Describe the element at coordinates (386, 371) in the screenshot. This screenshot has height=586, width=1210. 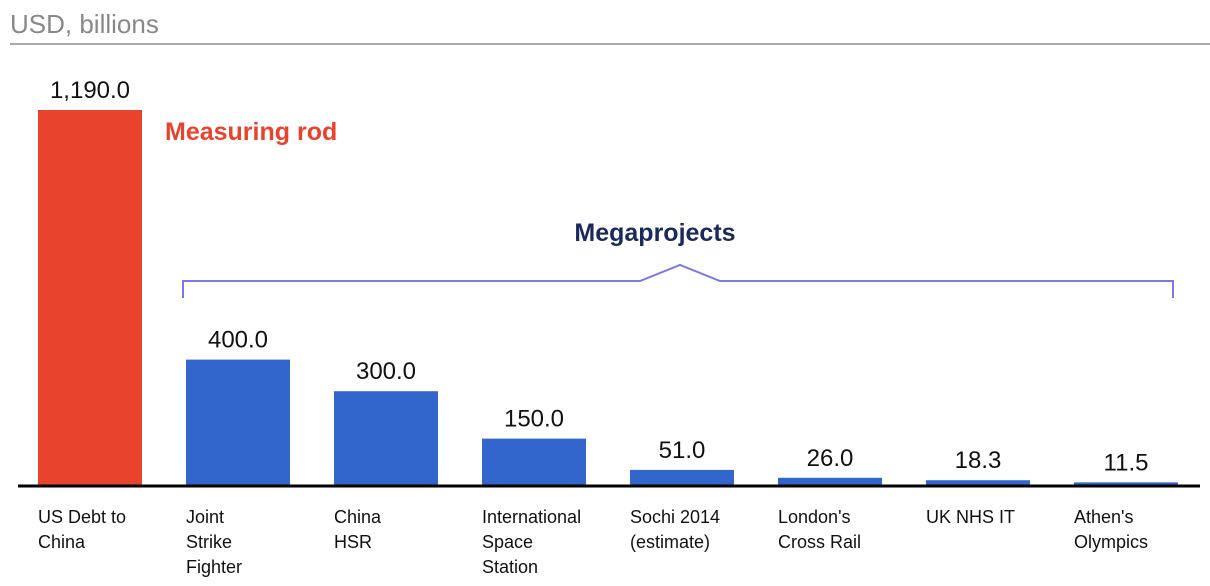
I see `value-label: 300.0` at that location.